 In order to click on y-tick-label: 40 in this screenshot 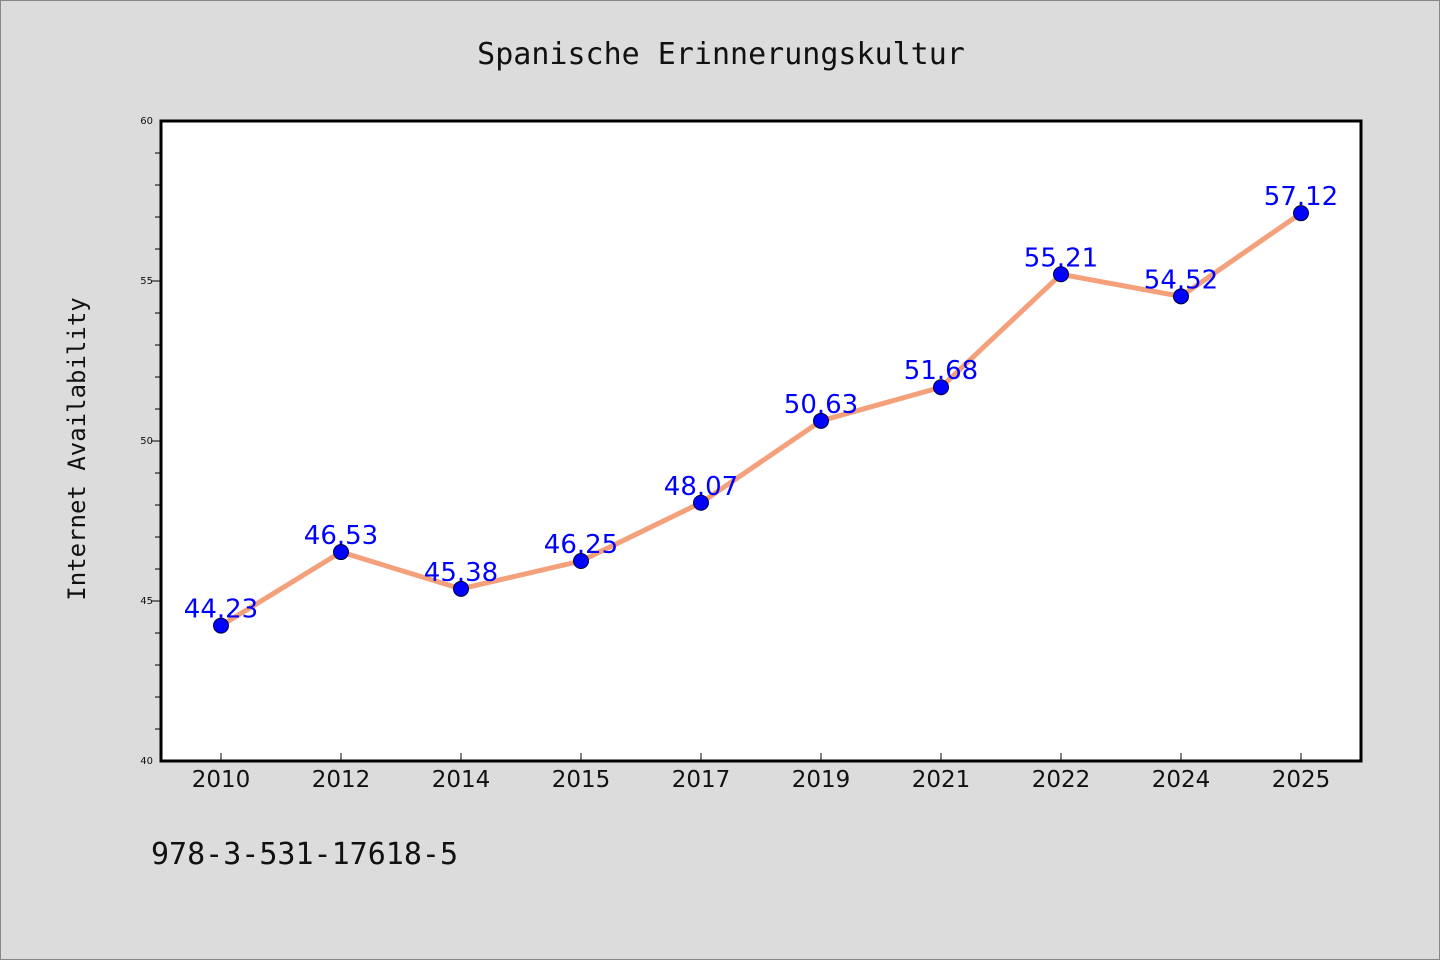, I will do `click(146, 761)`.